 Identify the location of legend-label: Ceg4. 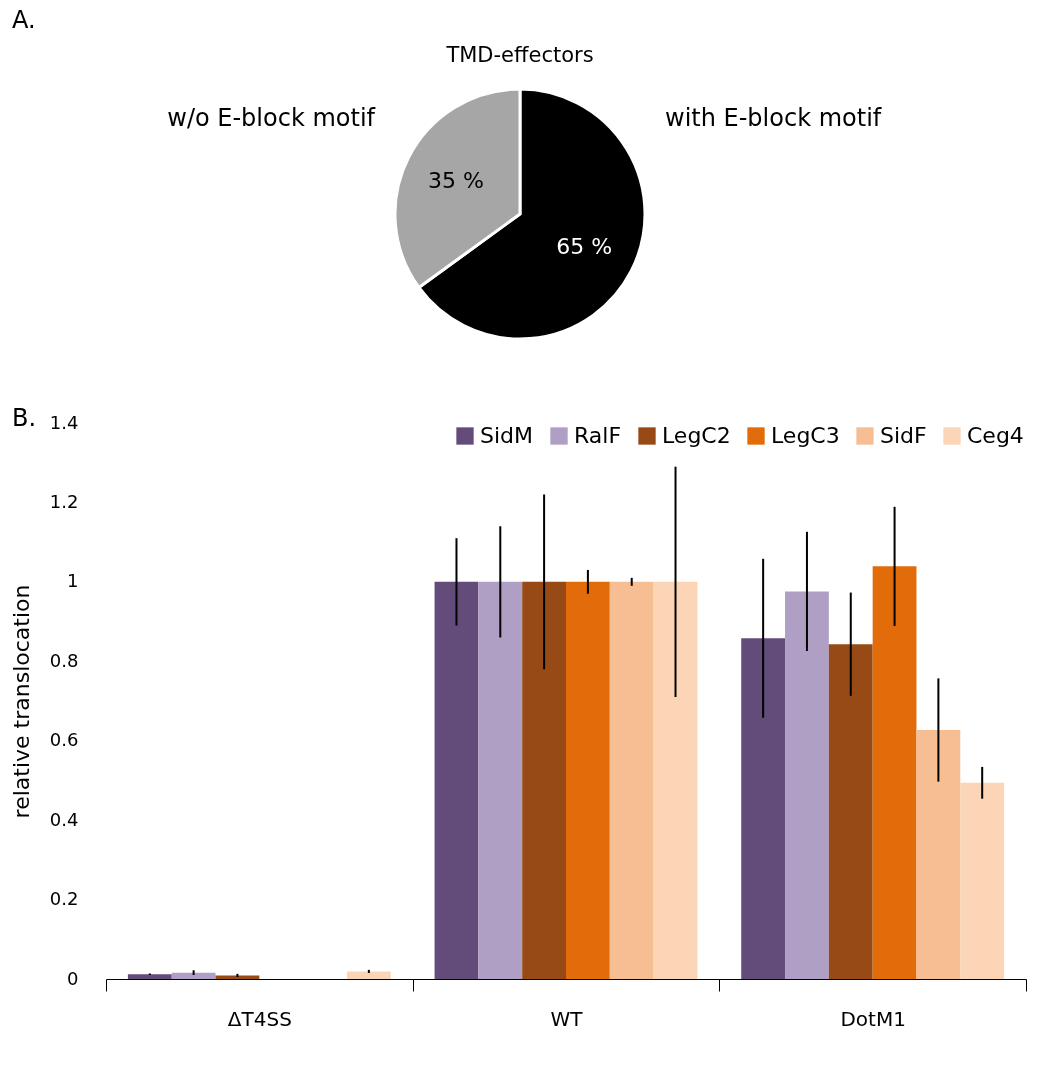
(995, 435).